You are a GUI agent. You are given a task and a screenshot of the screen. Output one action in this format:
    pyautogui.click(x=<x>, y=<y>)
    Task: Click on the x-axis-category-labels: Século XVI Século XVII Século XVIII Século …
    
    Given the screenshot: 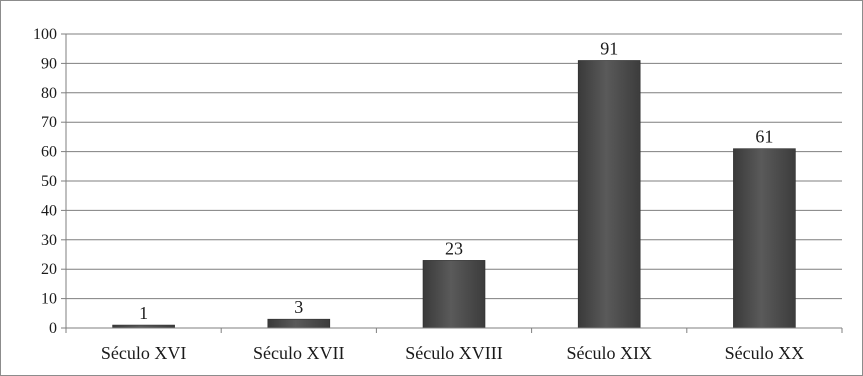 What is the action you would take?
    pyautogui.click(x=452, y=353)
    